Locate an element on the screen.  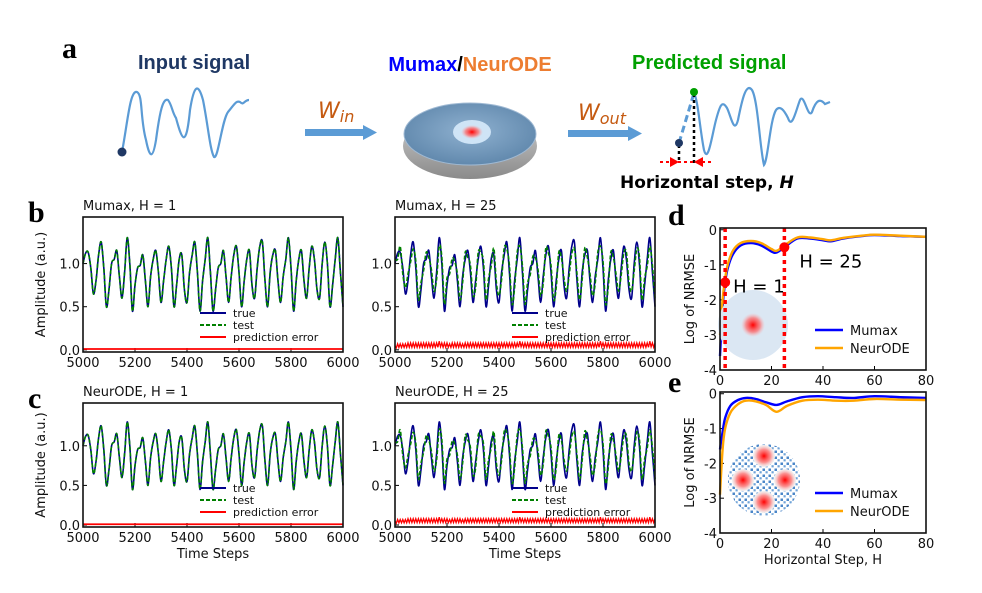
panel-label-e: e is located at coordinates (674, 382).